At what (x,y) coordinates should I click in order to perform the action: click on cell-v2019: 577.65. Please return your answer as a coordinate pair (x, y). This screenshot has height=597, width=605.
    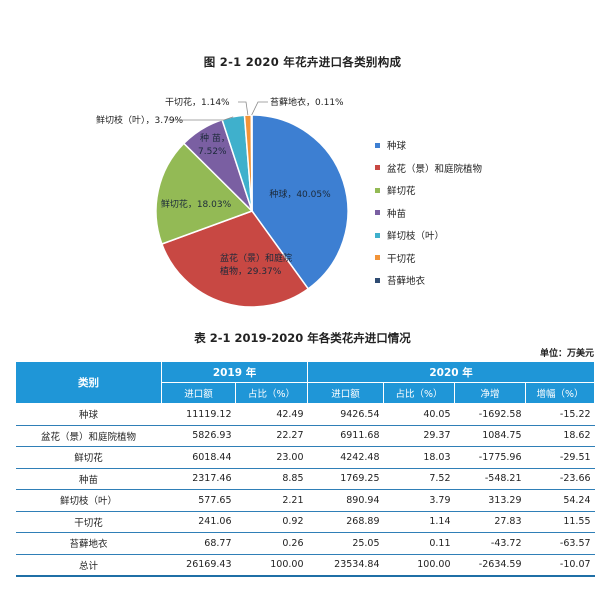
    Looking at the image, I should click on (198, 500).